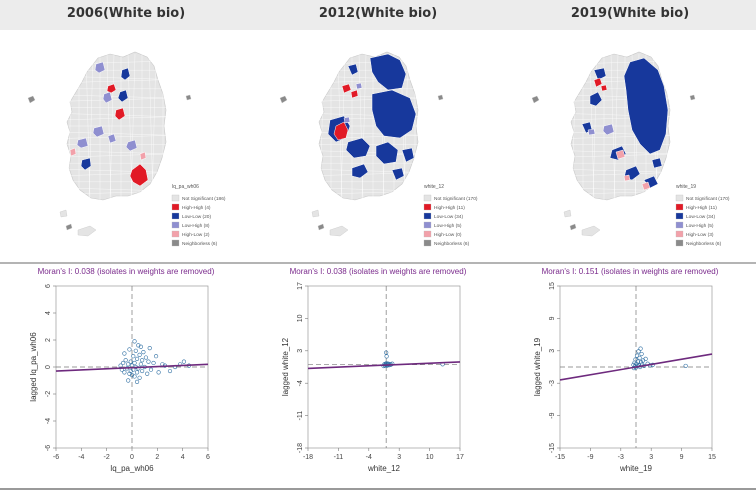  I want to click on x-tick-label: -15, so click(560, 457).